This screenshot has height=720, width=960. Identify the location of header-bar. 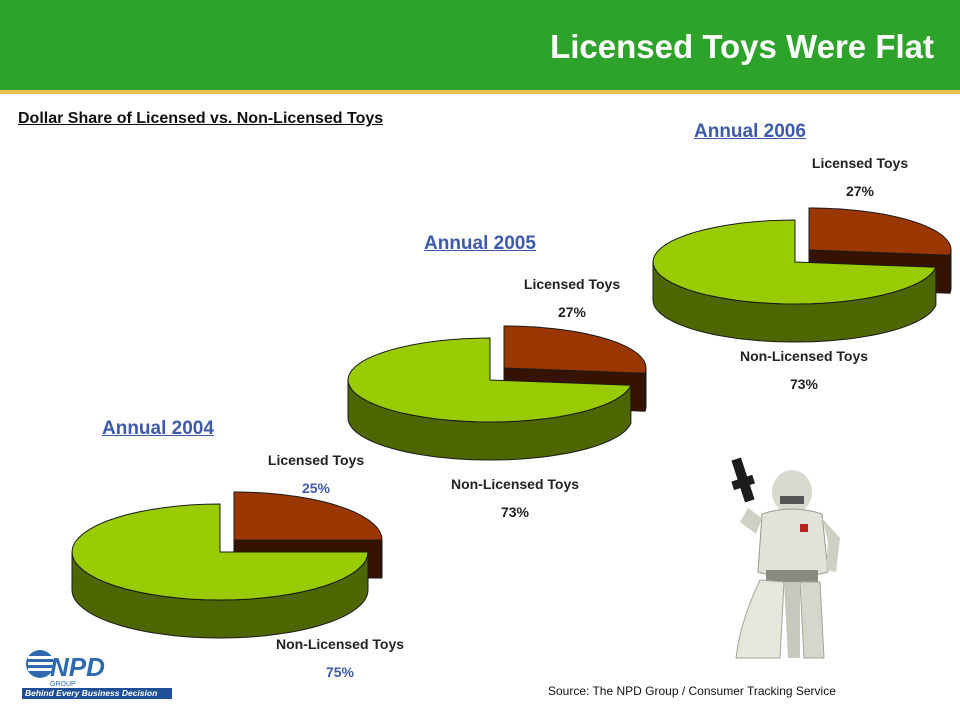
(480, 45).